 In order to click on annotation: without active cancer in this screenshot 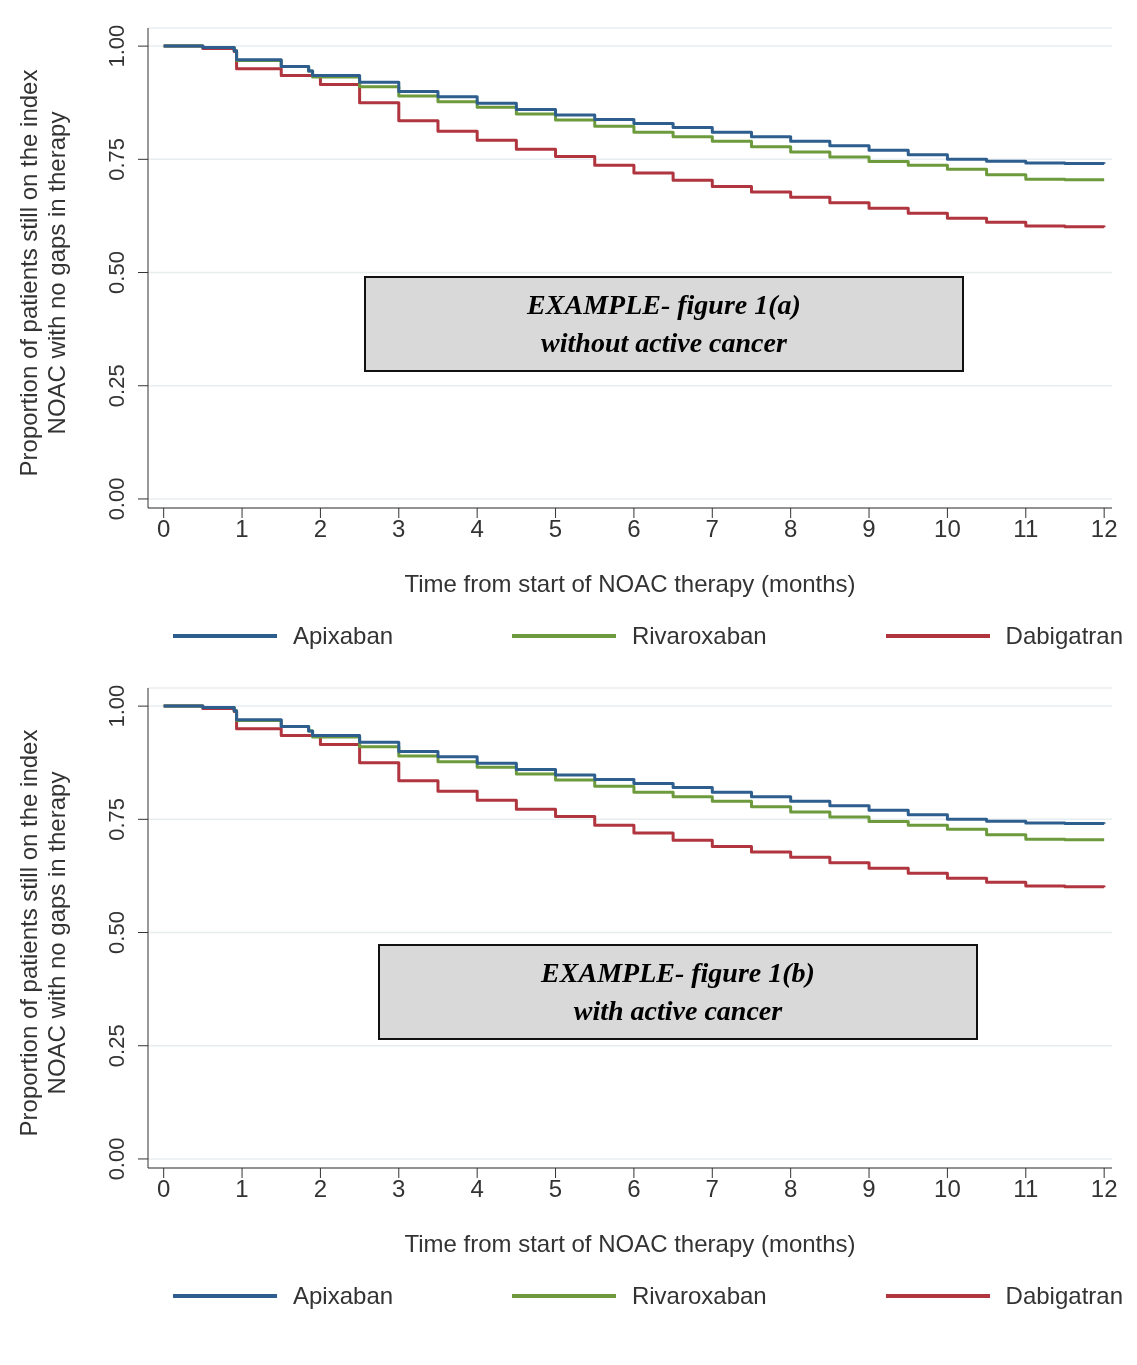, I will do `click(664, 343)`.